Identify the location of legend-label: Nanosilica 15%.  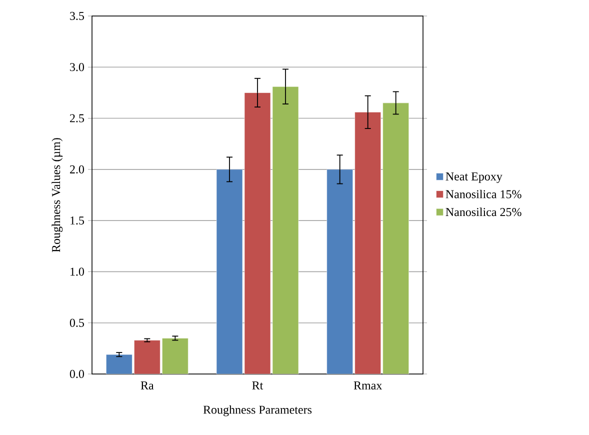
(484, 194).